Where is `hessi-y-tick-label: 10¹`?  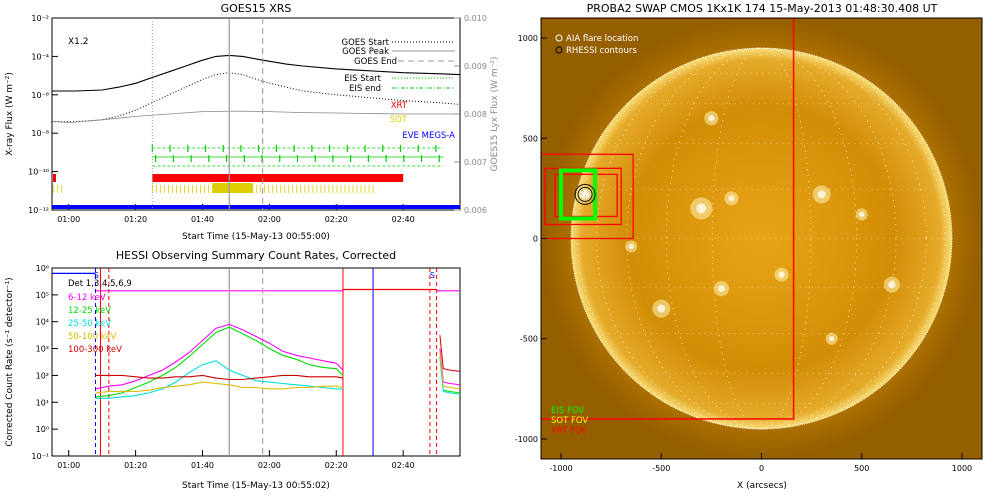
hessi-y-tick-label: 10¹ is located at coordinates (42, 402).